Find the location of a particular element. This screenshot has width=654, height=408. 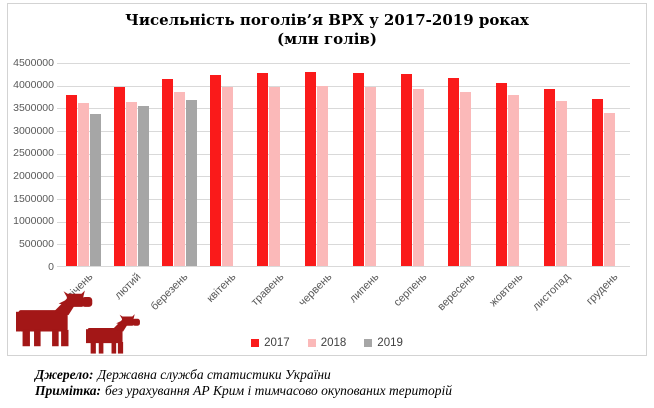

legend-item-2019: 2019 is located at coordinates (383, 343).